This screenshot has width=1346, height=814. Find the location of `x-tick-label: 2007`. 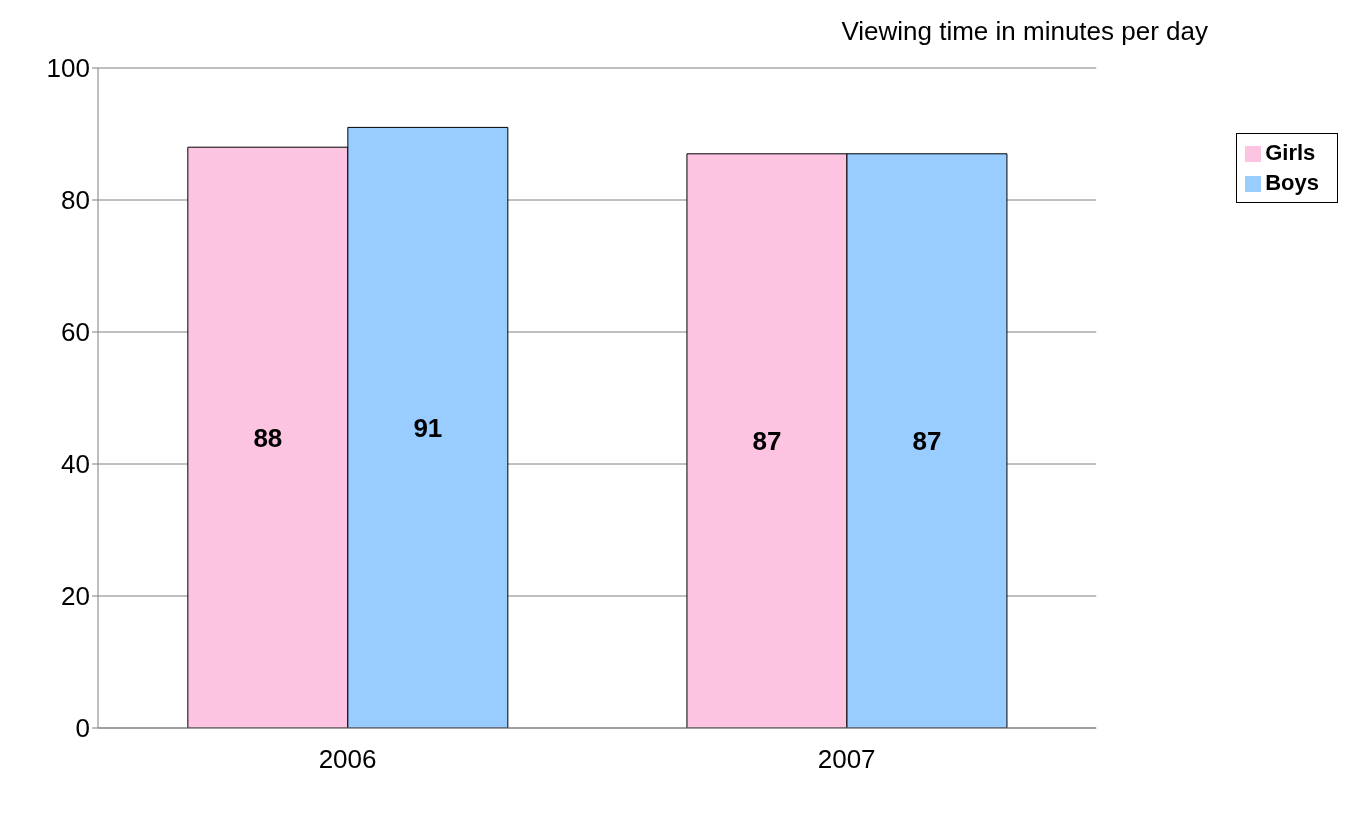

x-tick-label: 2007 is located at coordinates (846, 759).